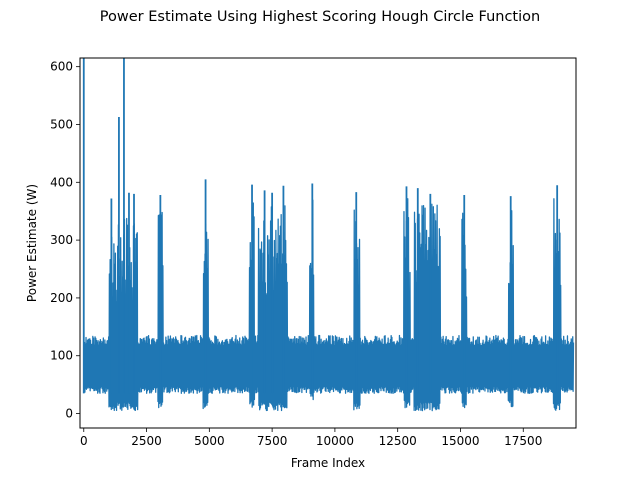 The width and height of the screenshot is (640, 480). Describe the element at coordinates (146, 441) in the screenshot. I see `x-tick-label: 2500` at that location.